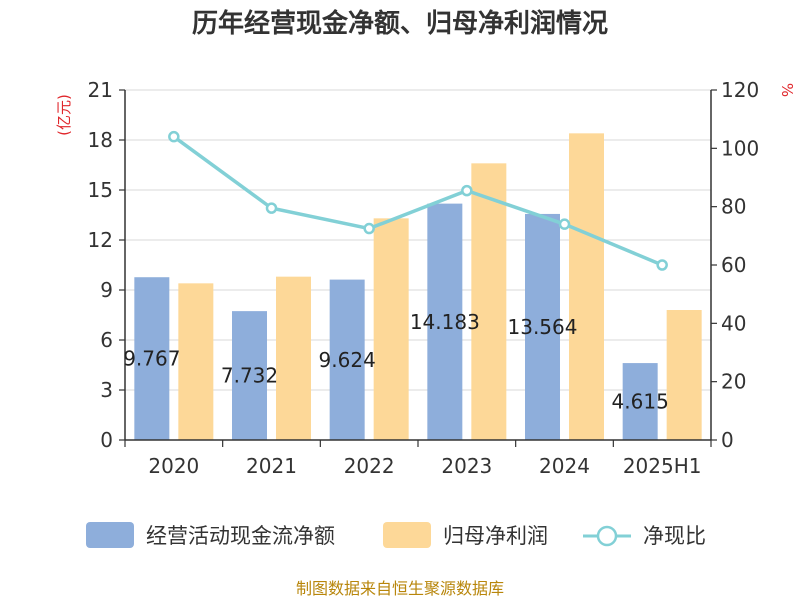 The image size is (800, 600). I want to click on y-left-unit: (亿元), so click(64, 115).